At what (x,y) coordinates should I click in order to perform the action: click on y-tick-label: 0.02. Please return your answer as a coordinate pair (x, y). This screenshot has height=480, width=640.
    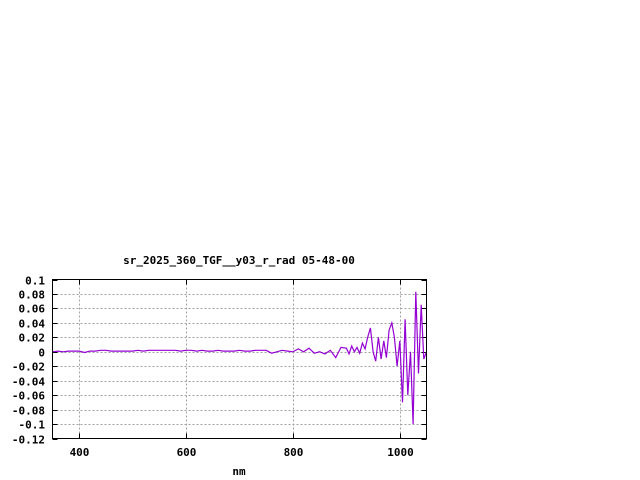
    Looking at the image, I should click on (32, 338).